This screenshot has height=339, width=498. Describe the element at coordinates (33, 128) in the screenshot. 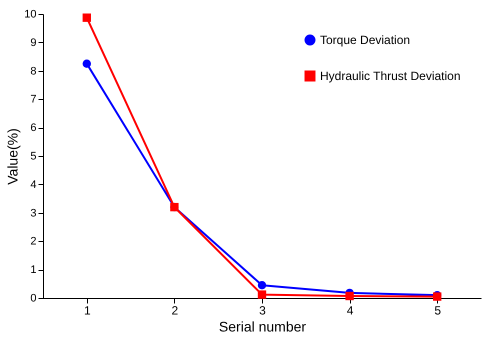

I see `y-tick-label: 6` at that location.